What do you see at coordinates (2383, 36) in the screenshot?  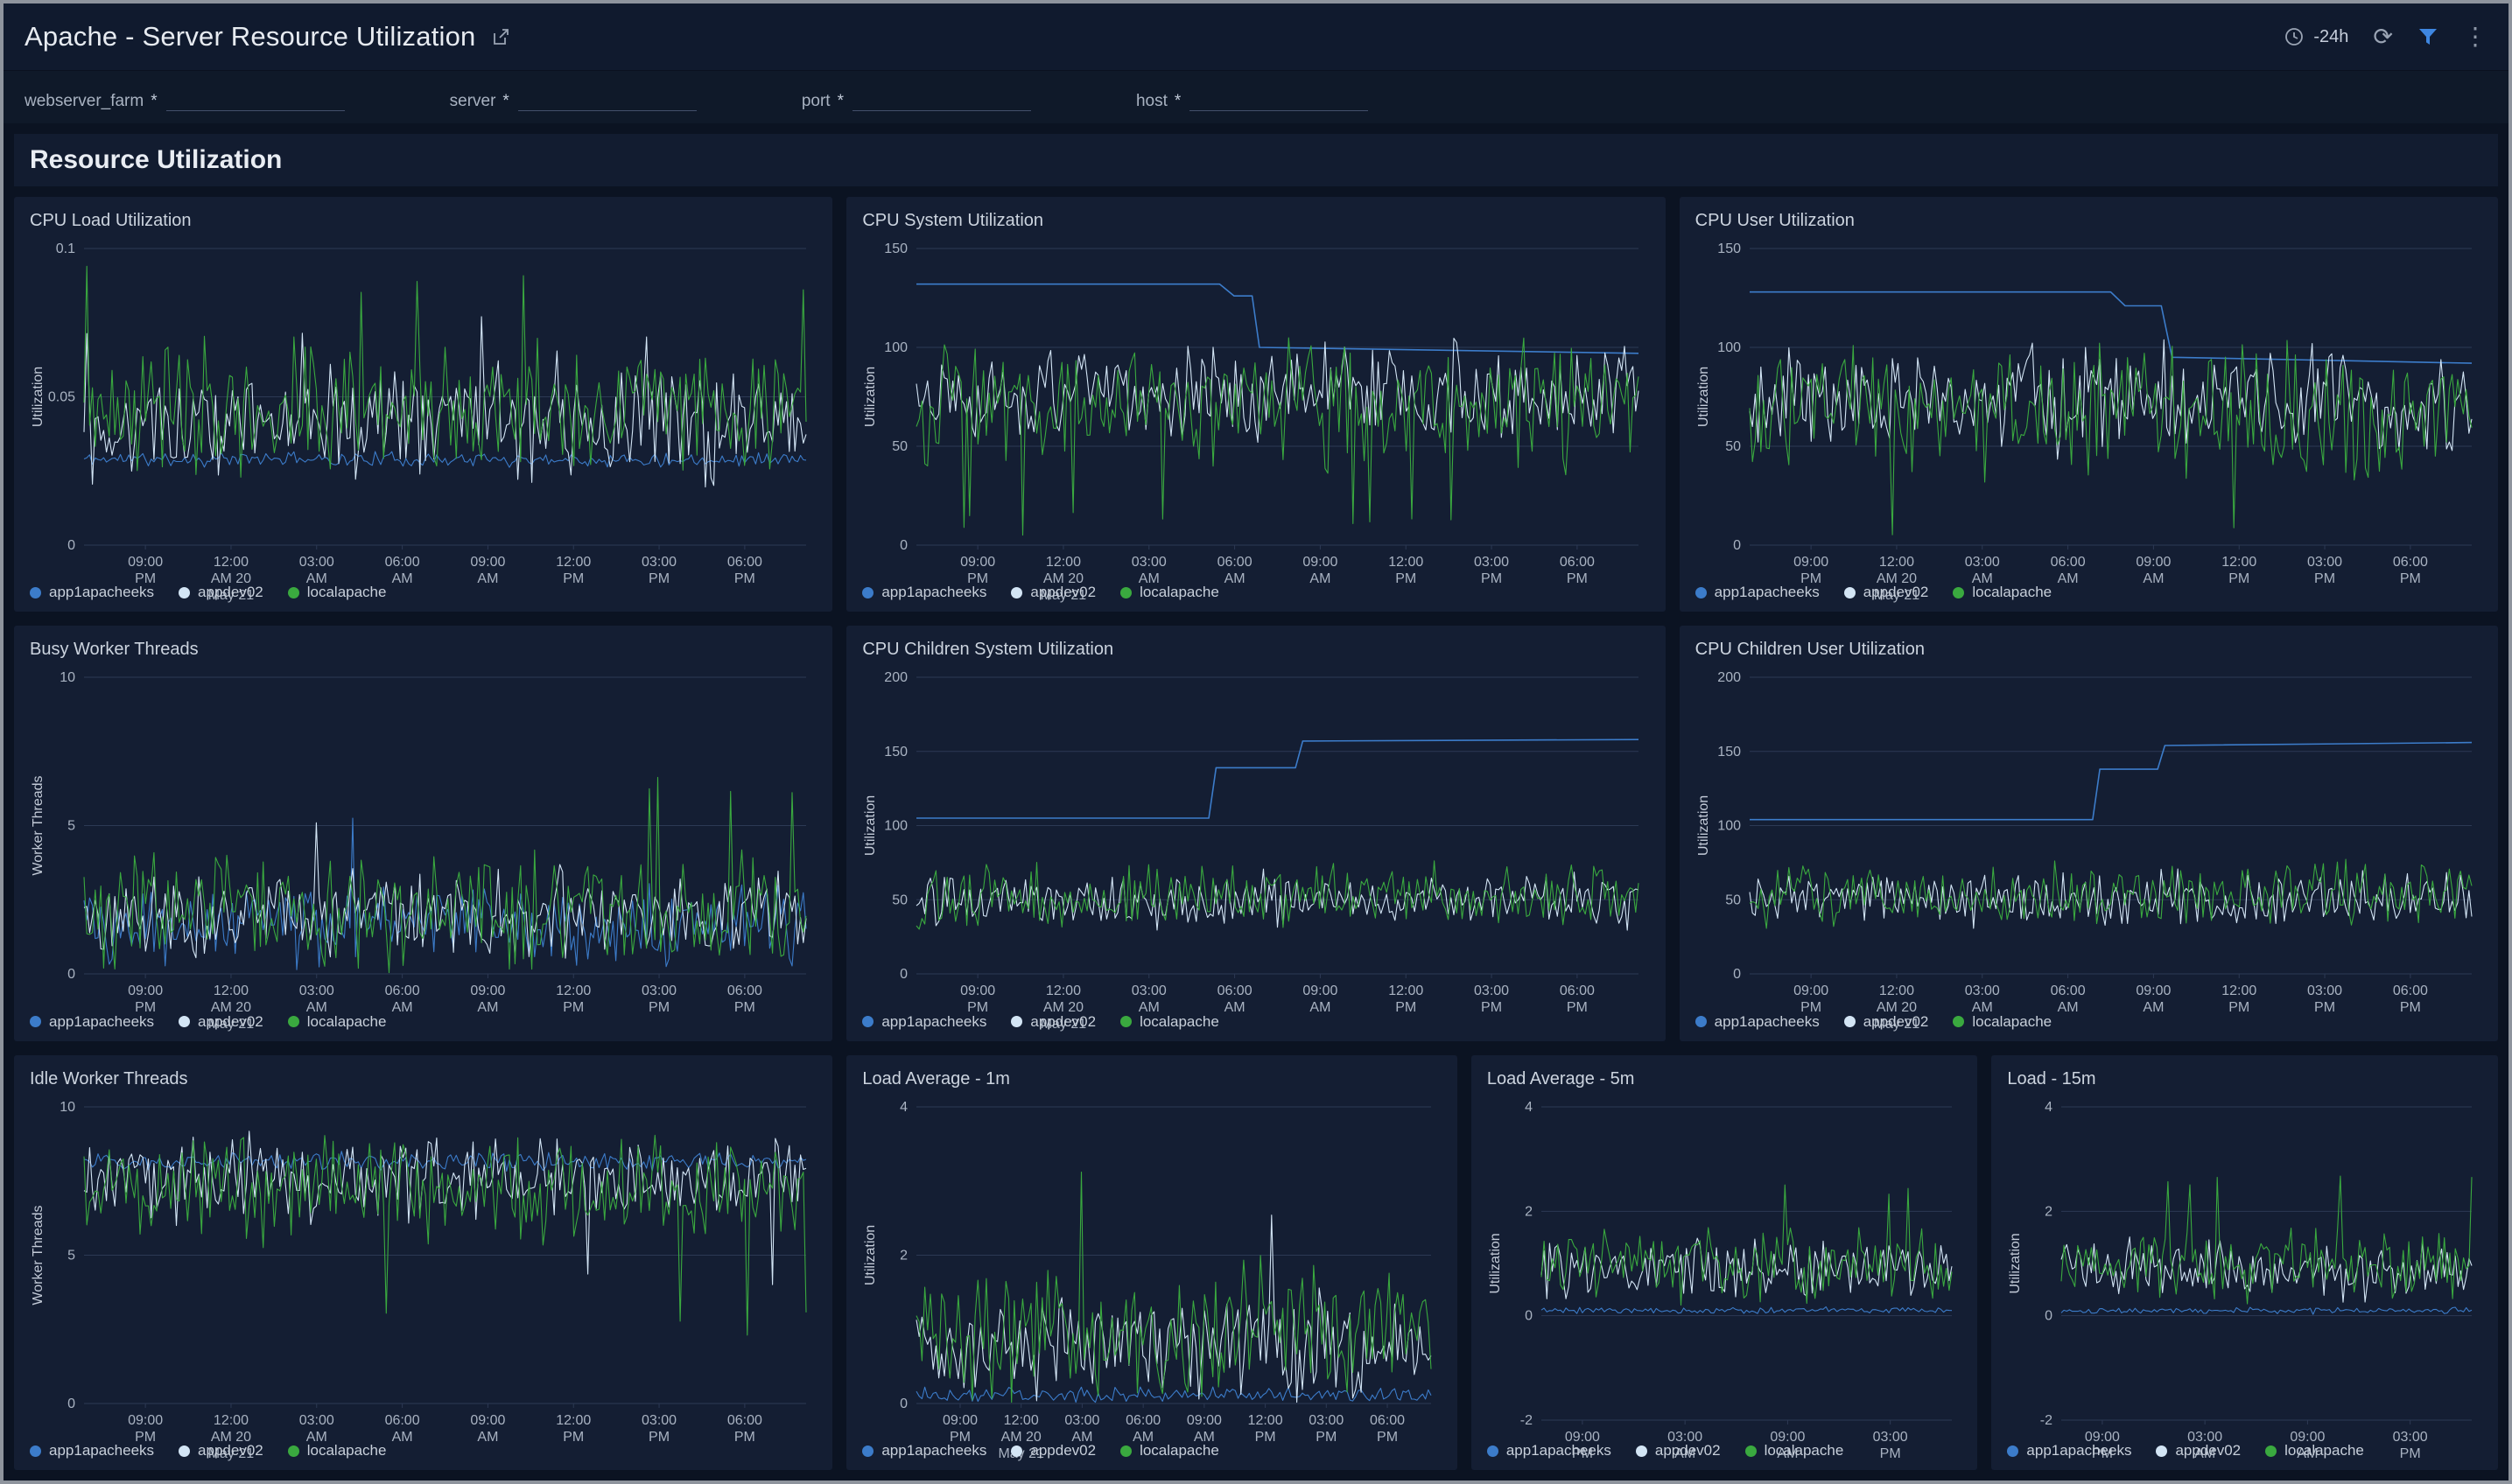 I see `refresh-icon: ⟳` at bounding box center [2383, 36].